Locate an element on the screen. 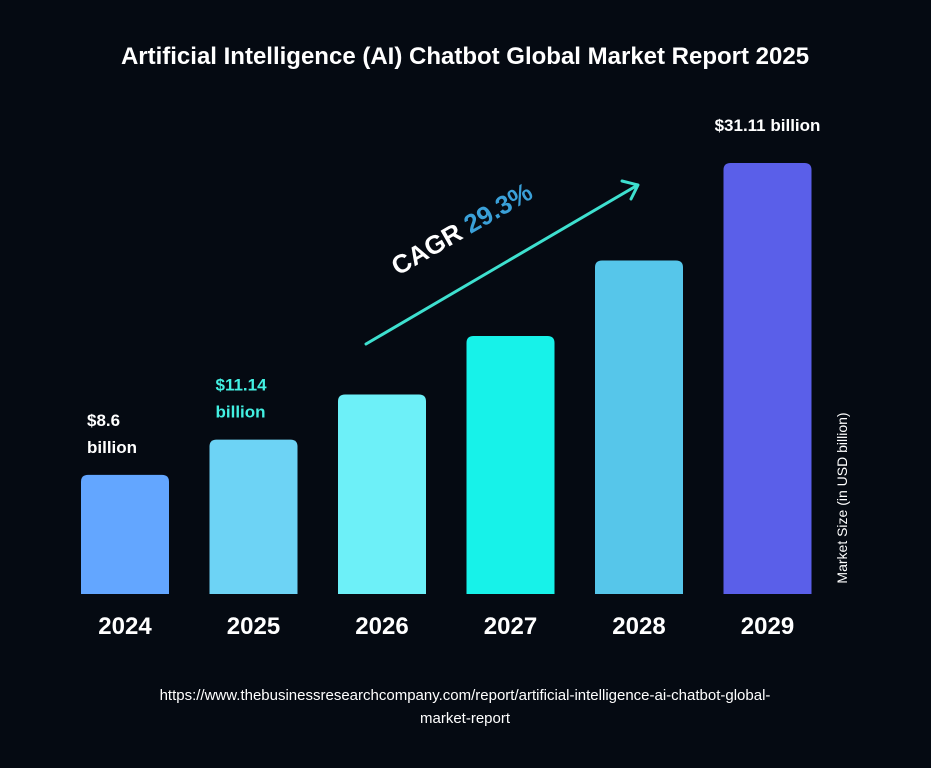  source-url-line-2: market-report is located at coordinates (465, 718).